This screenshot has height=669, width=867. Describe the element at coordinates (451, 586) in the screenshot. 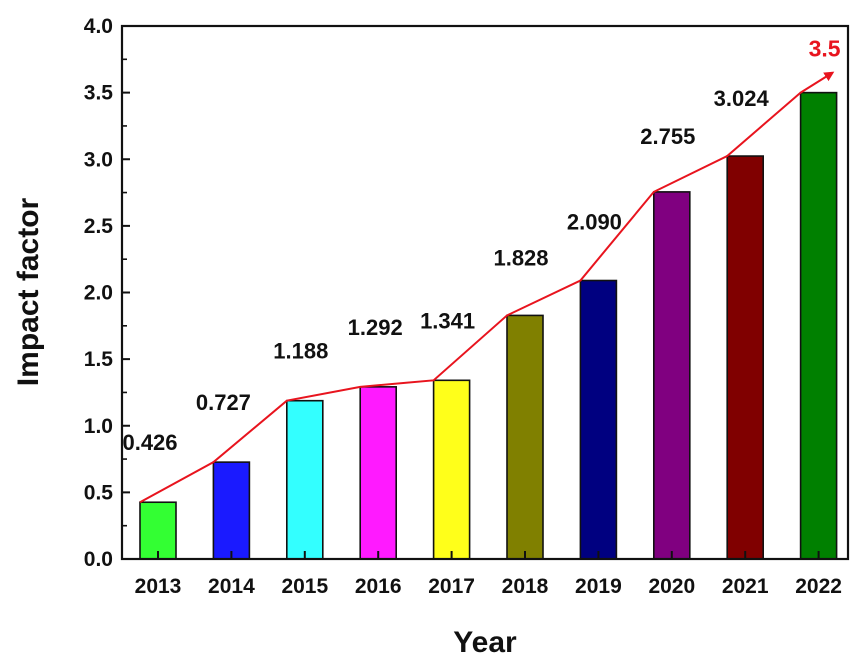

I see `x-tick-label: 2017` at that location.